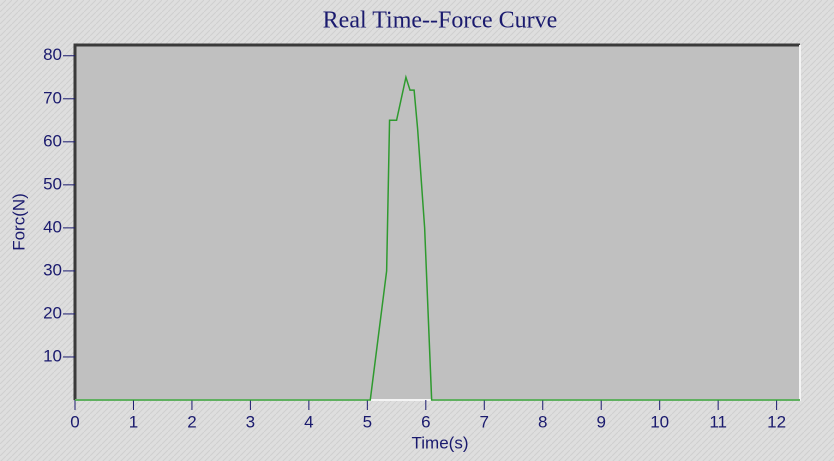 Image resolution: width=834 pixels, height=461 pixels. What do you see at coordinates (52, 183) in the screenshot?
I see `y-tick-label: 50` at bounding box center [52, 183].